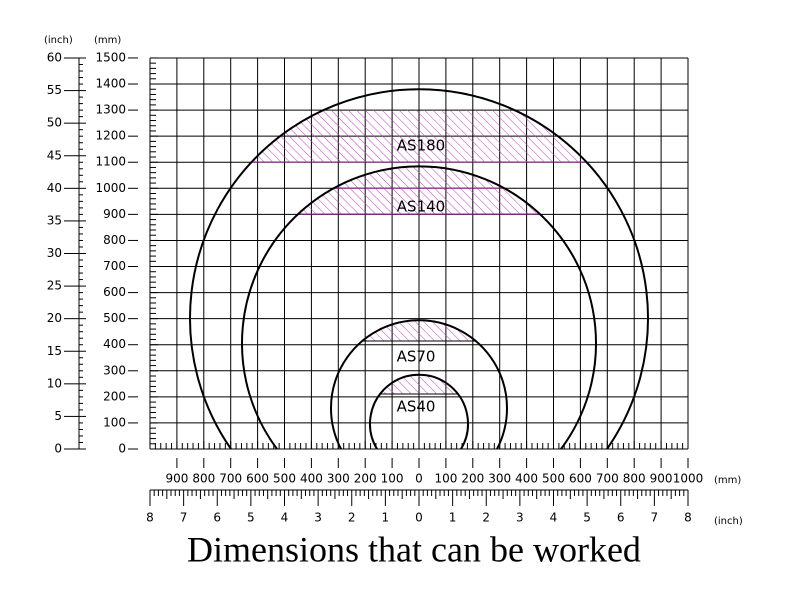 The image size is (800, 600). I want to click on inch-tick-label: 50, so click(54, 123).